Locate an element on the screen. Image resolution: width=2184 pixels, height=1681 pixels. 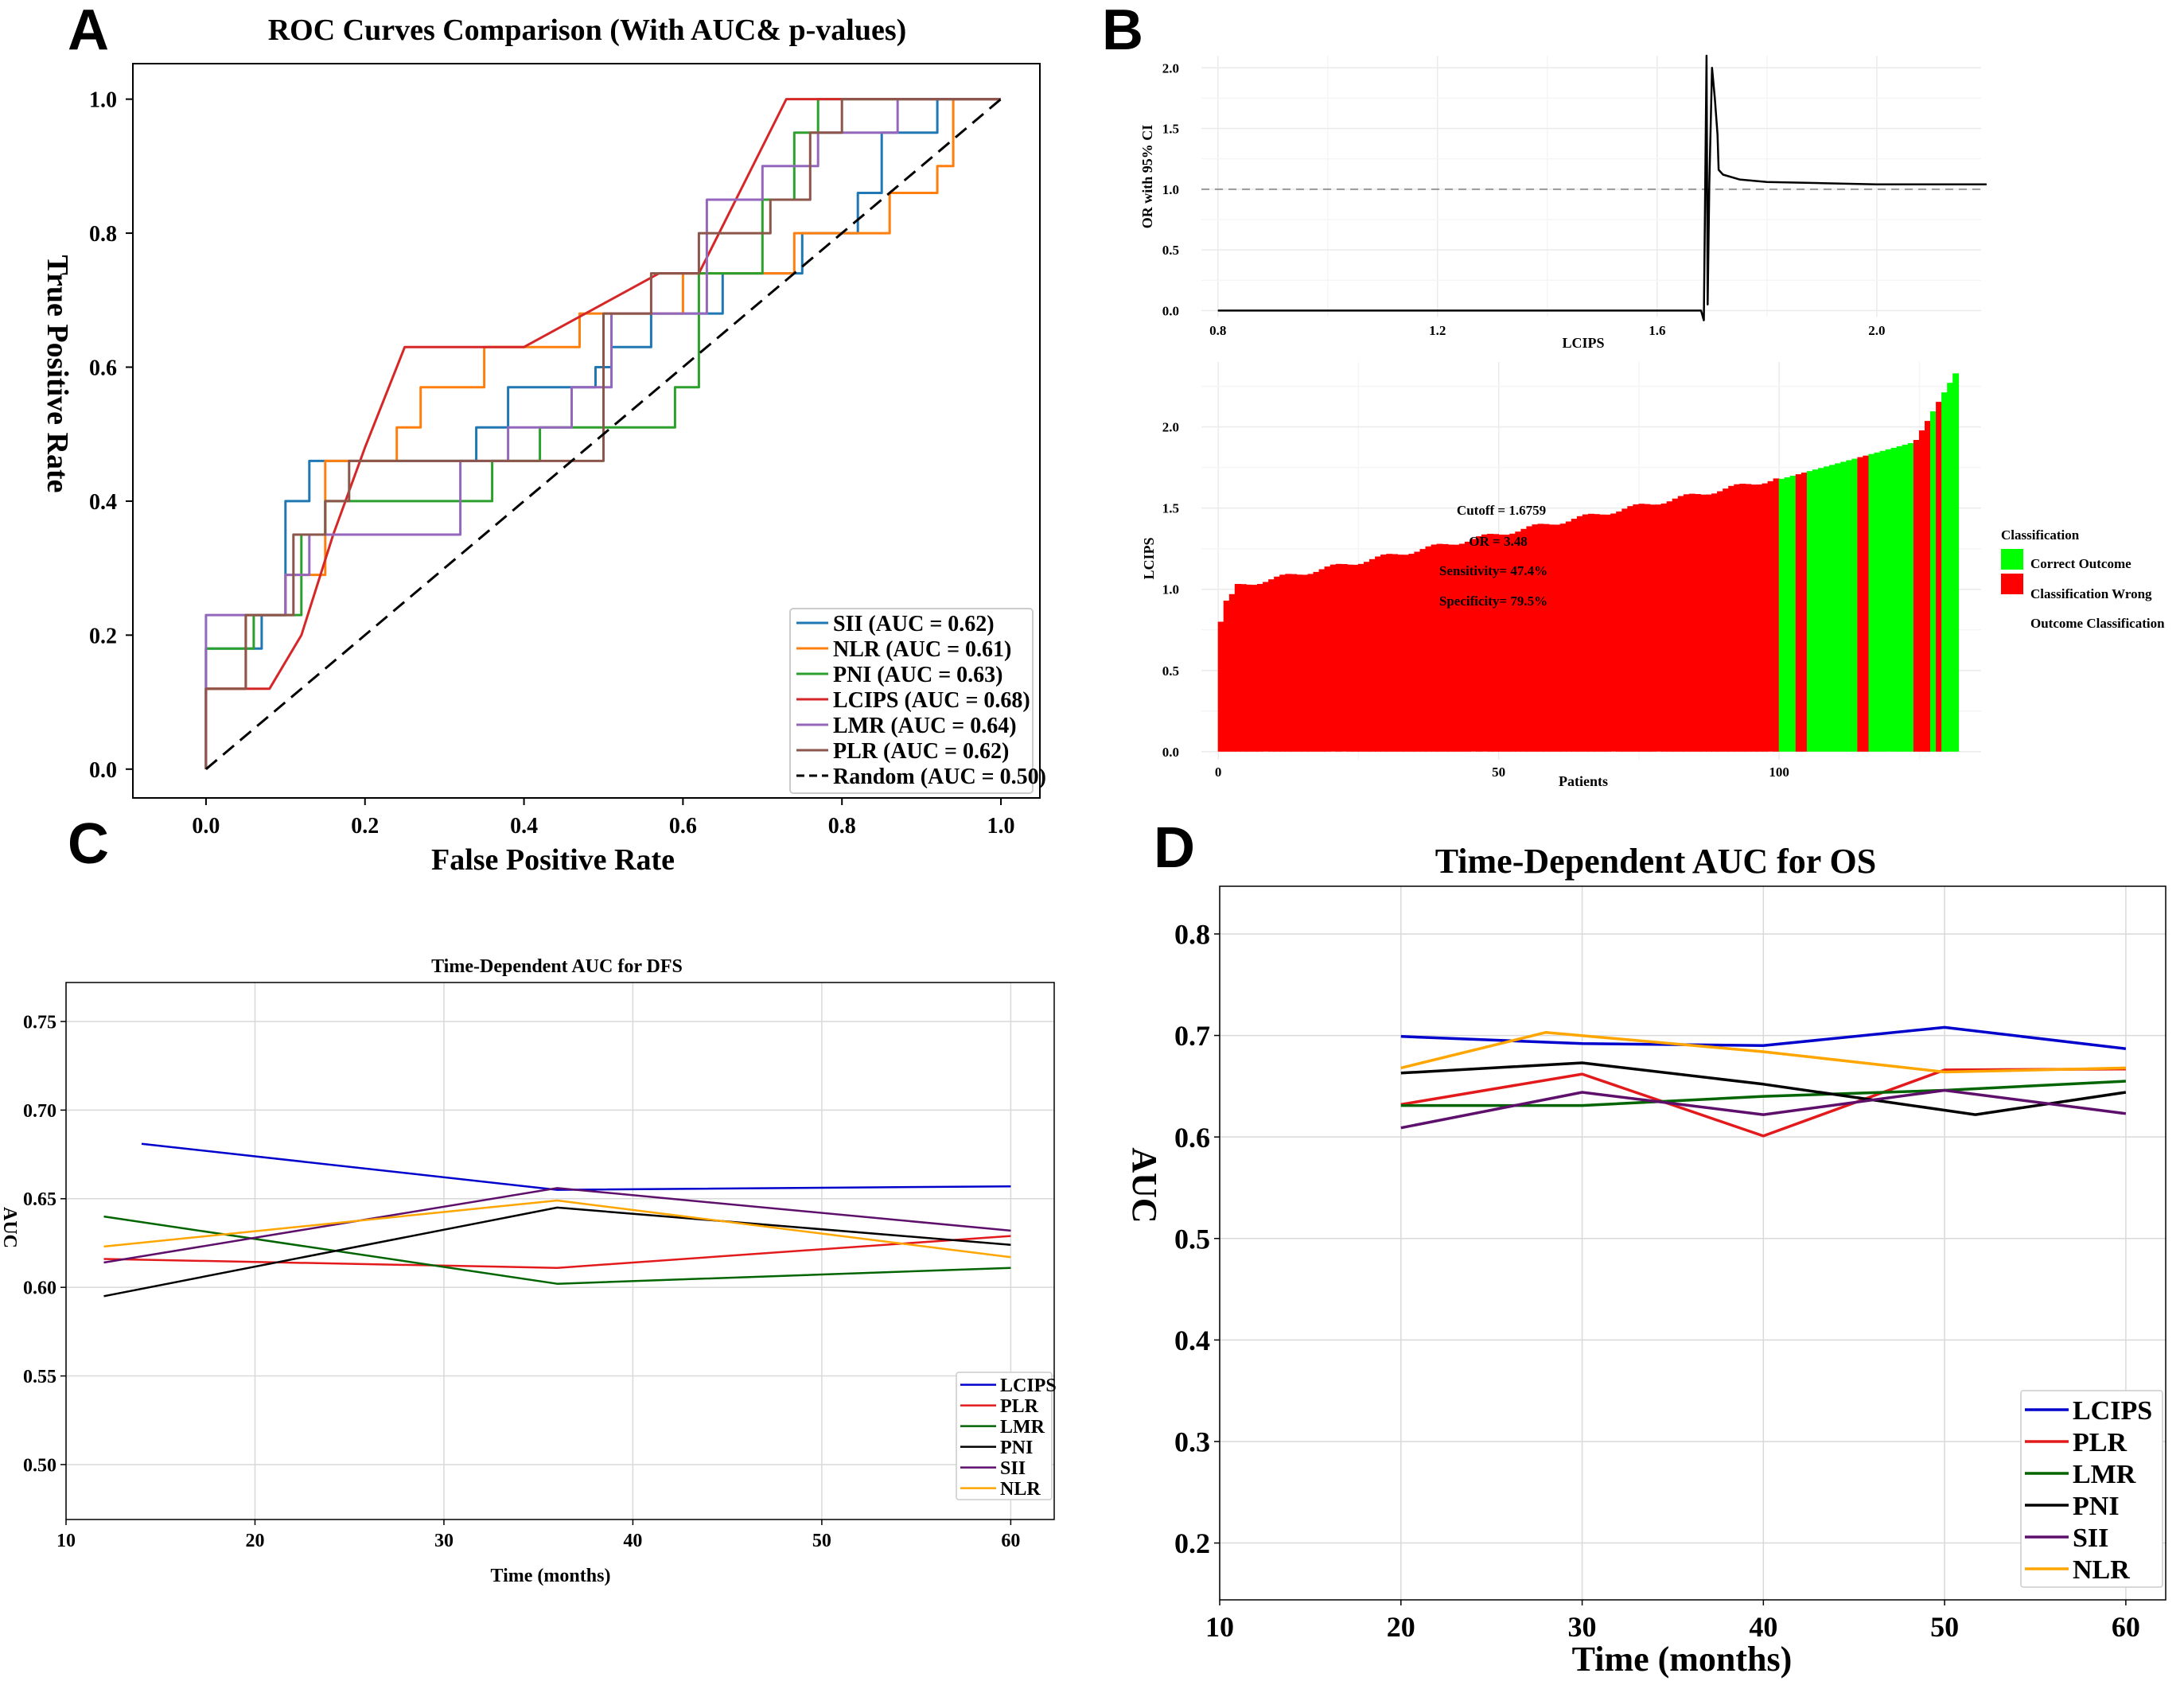
os-line-pni is located at coordinates (1763, 1088).